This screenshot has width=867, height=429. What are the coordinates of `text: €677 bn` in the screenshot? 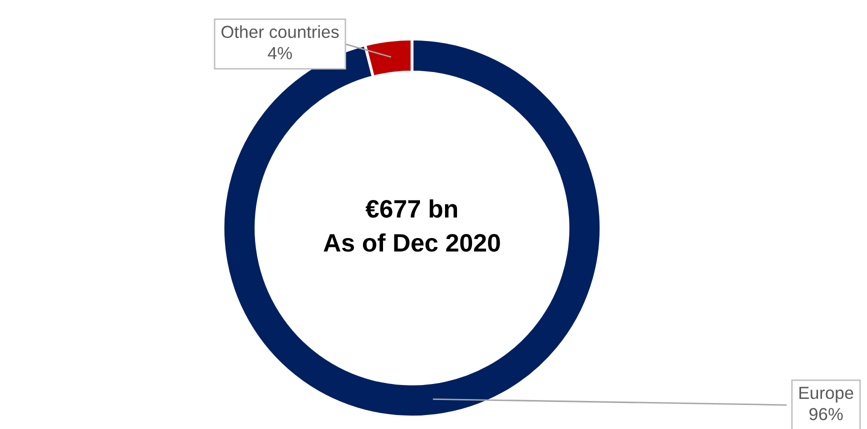 It's located at (412, 208).